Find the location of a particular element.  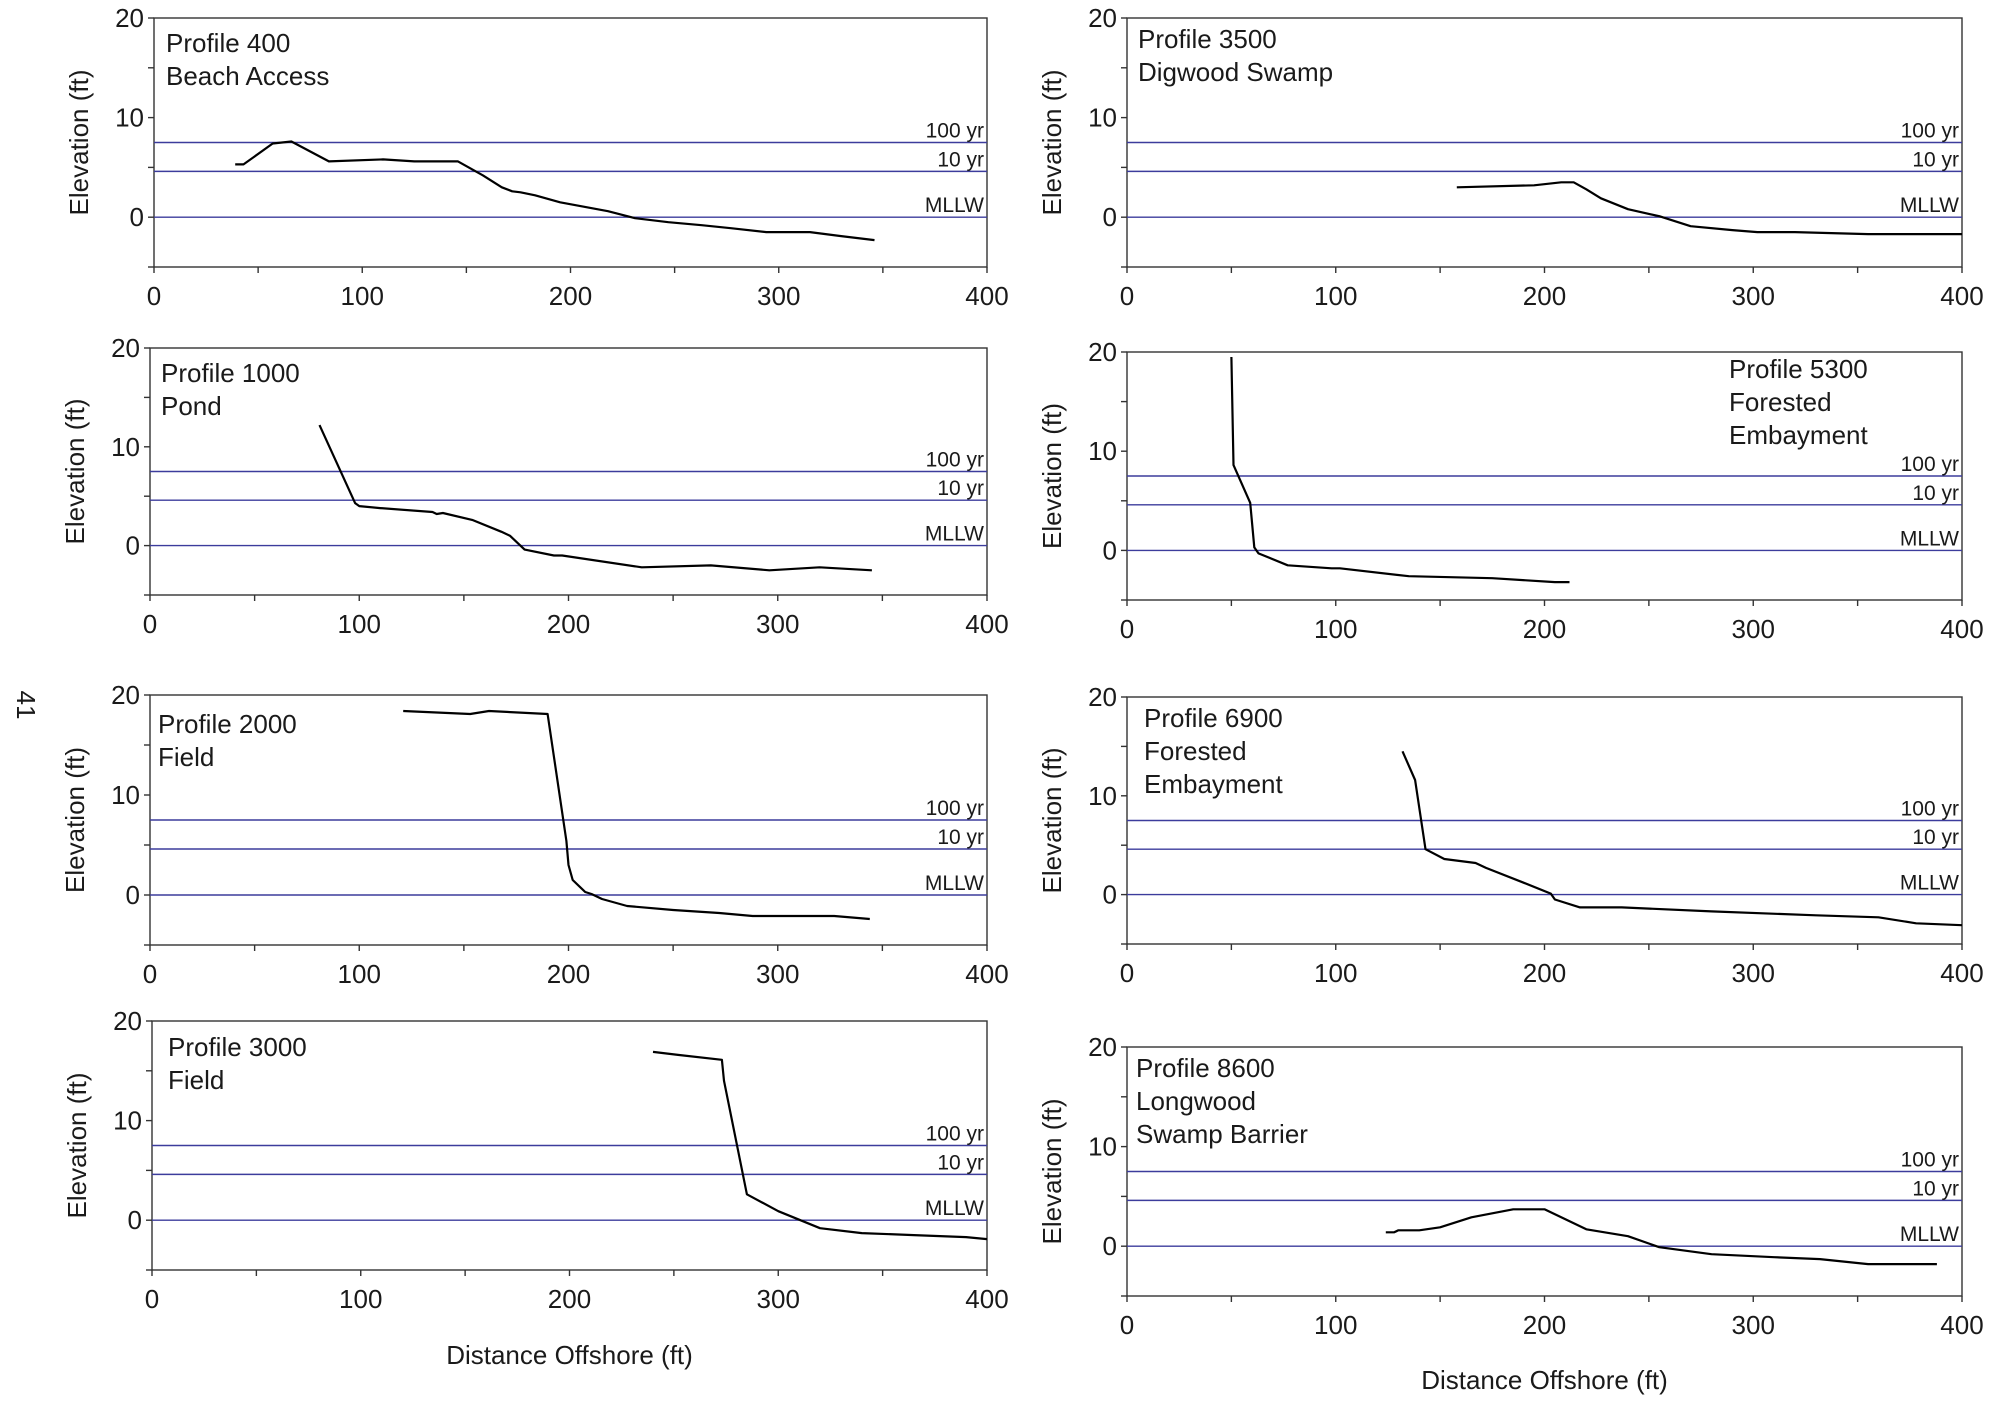

profile-annotation-line: Digwood Swamp is located at coordinates (1235, 72).